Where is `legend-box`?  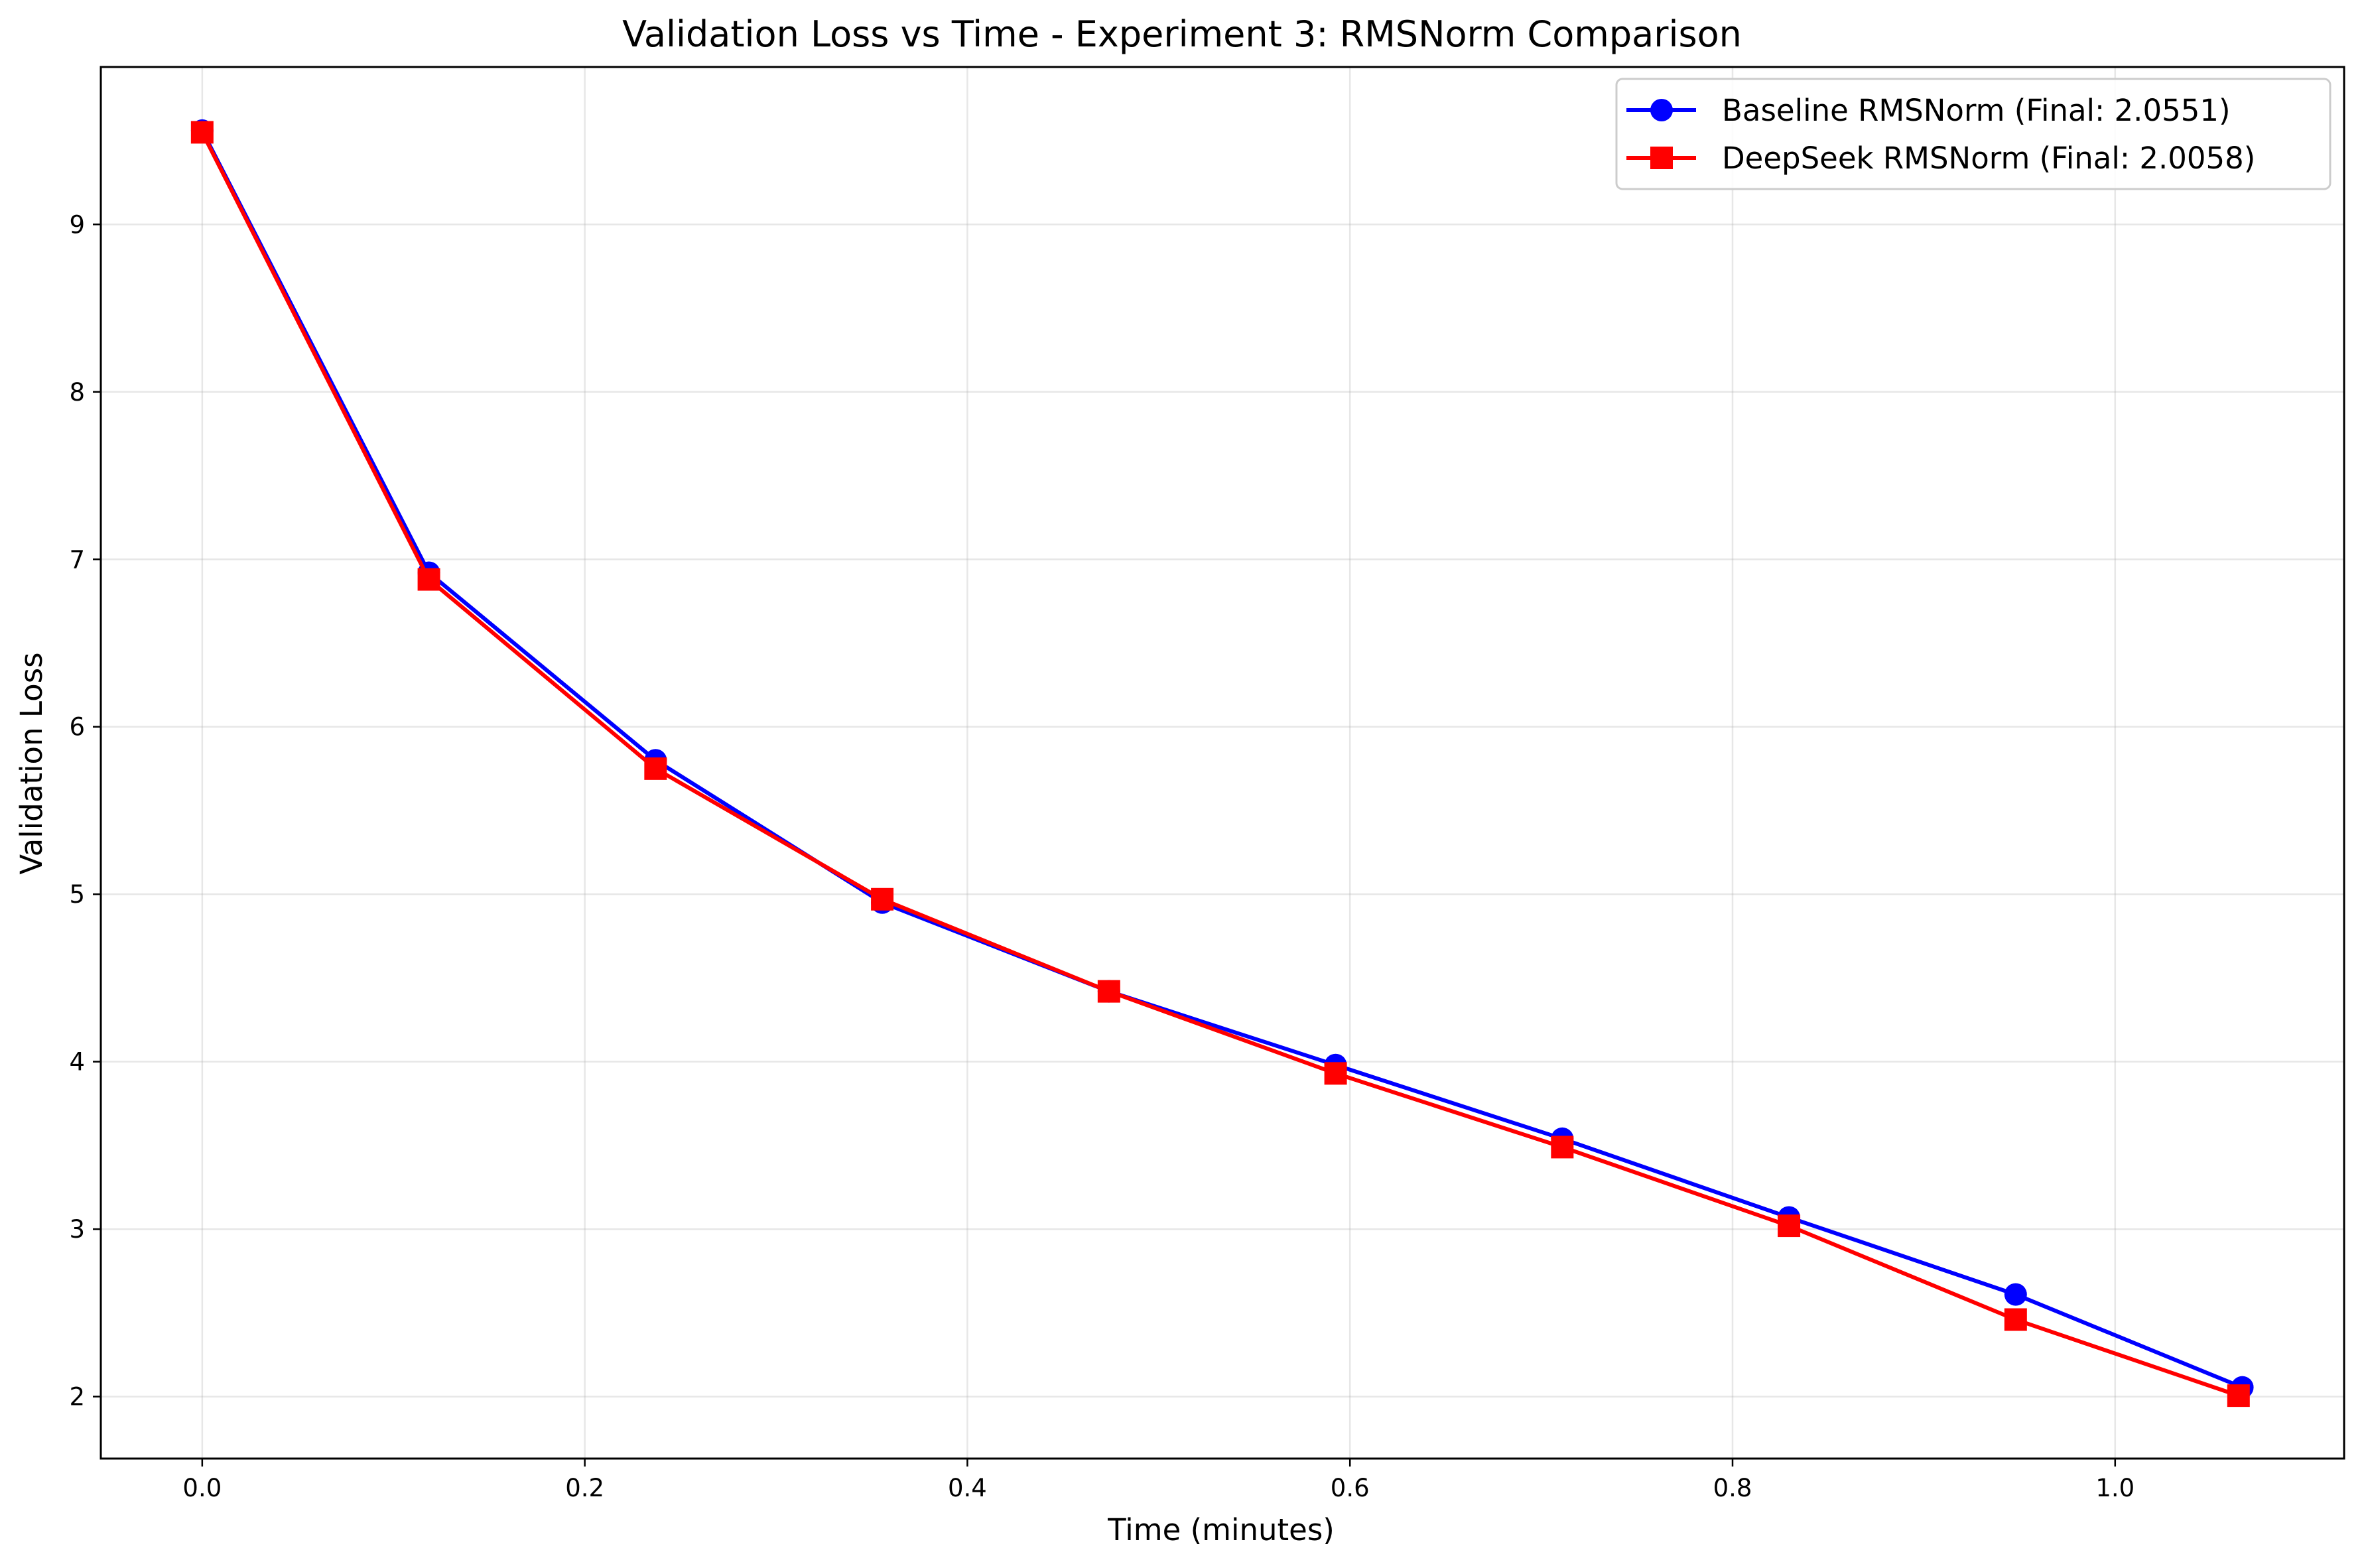 legend-box is located at coordinates (1973, 134).